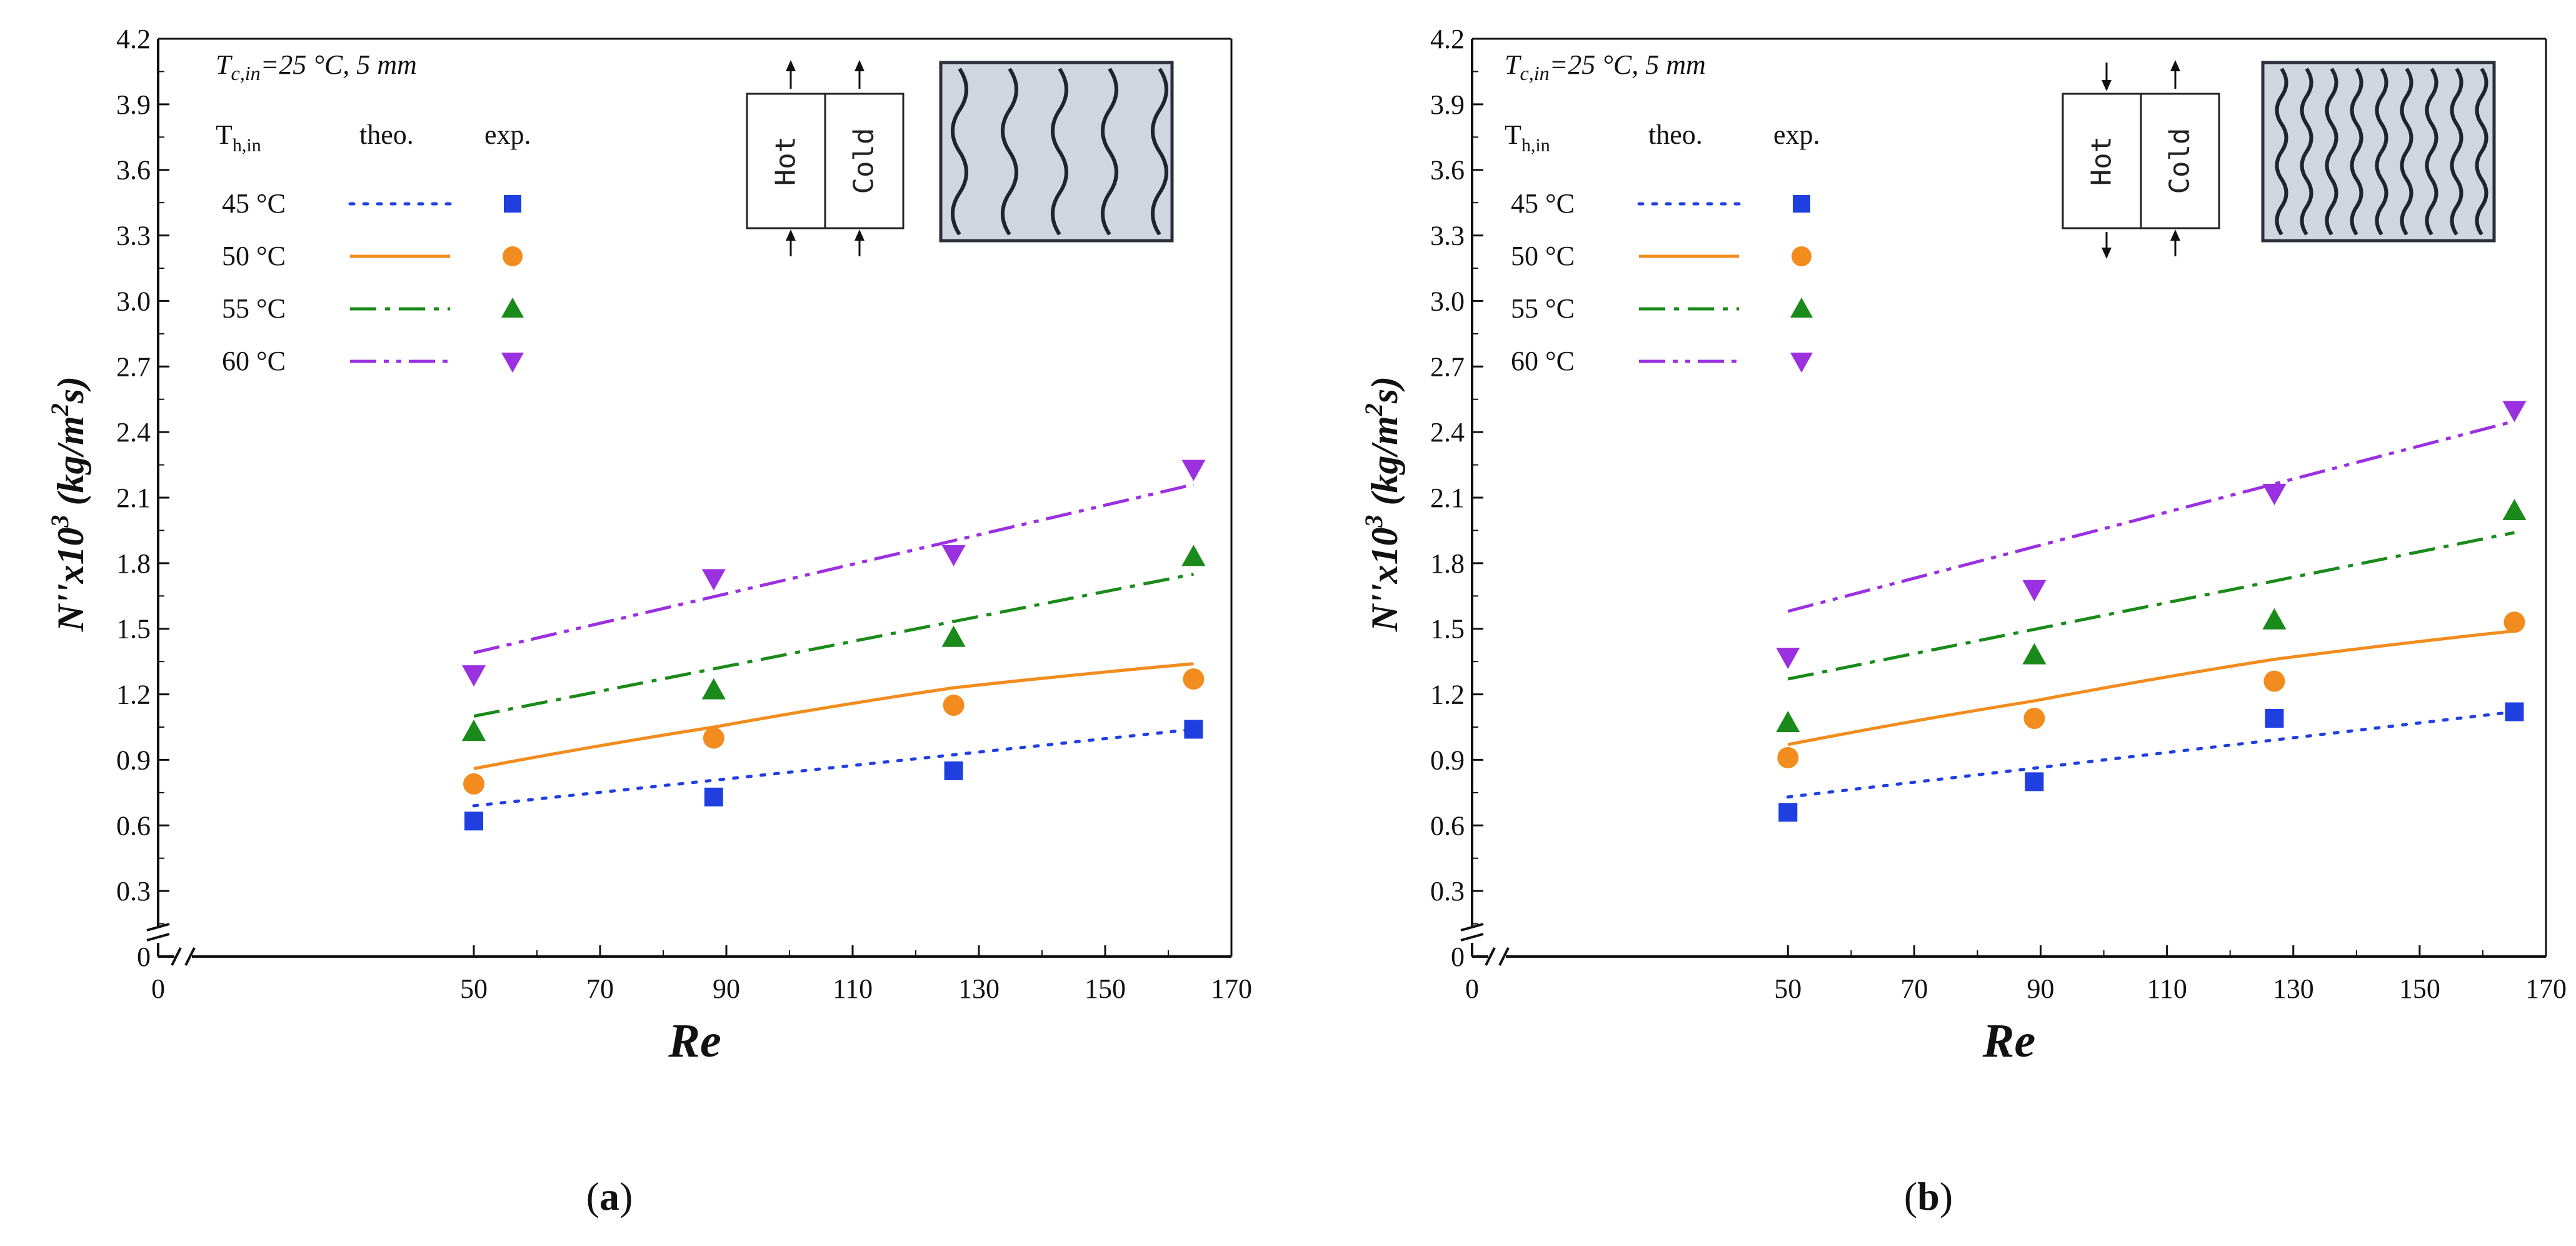  What do you see at coordinates (133, 563) in the screenshot?
I see `y-tick-label: 1.8` at bounding box center [133, 563].